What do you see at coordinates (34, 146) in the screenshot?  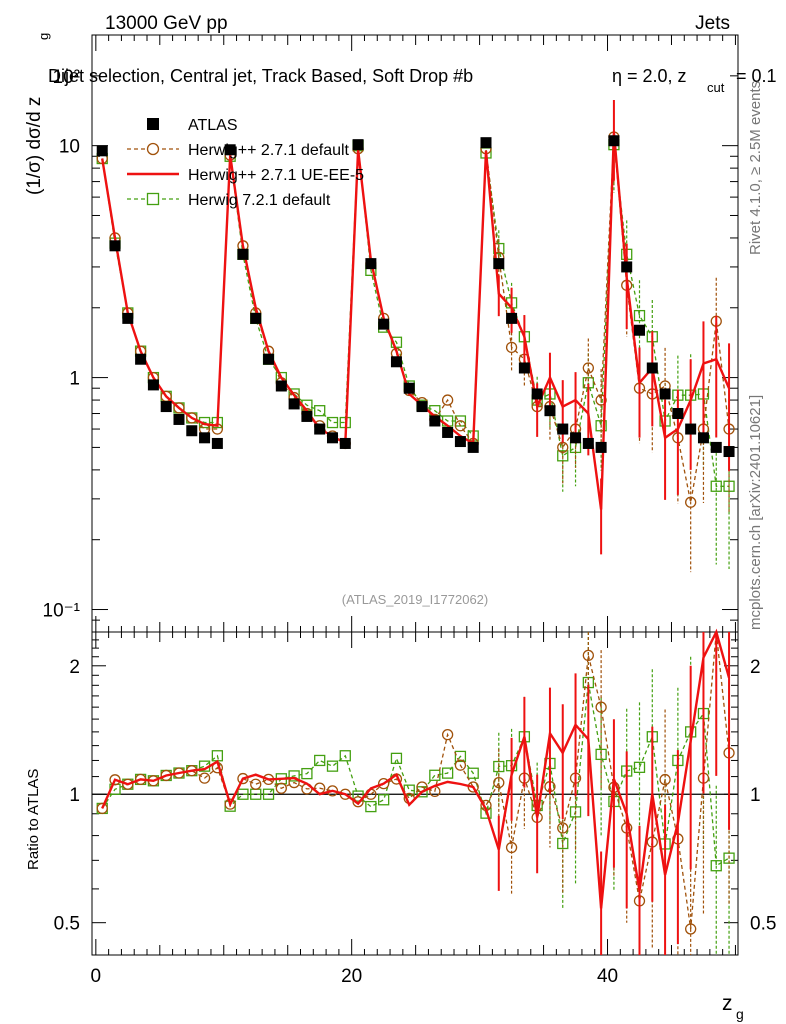 I see `y-axis-title-text: (1/σ) dσ/d z` at bounding box center [34, 146].